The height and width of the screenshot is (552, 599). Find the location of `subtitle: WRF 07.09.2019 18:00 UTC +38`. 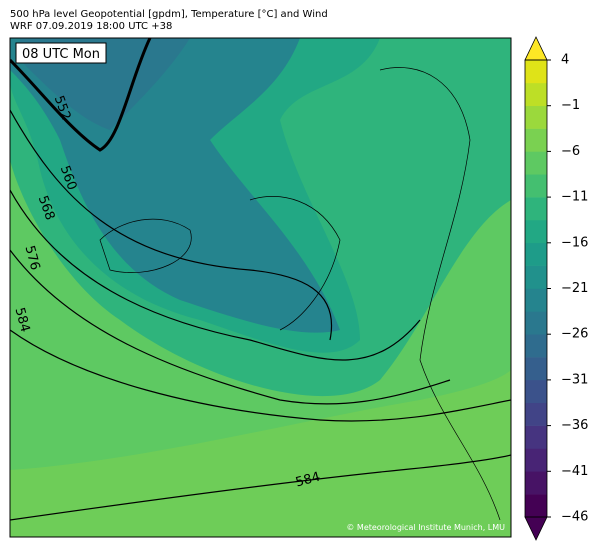

subtitle: WRF 07.09.2019 18:00 UTC +38 is located at coordinates (91, 26).